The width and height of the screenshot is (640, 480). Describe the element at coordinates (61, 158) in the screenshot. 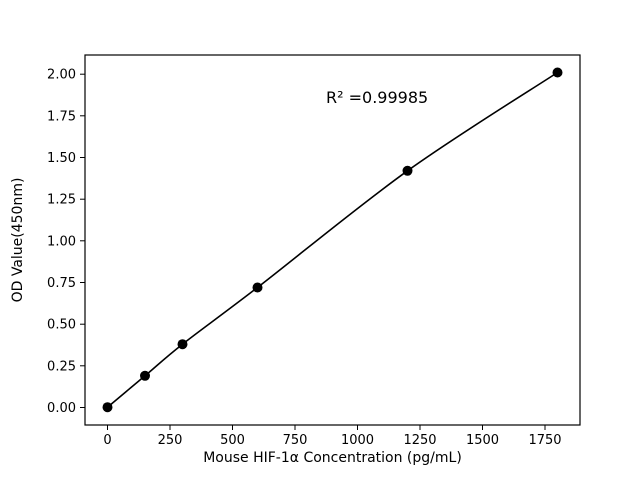

I see `y-tick-label: 1.50` at that location.